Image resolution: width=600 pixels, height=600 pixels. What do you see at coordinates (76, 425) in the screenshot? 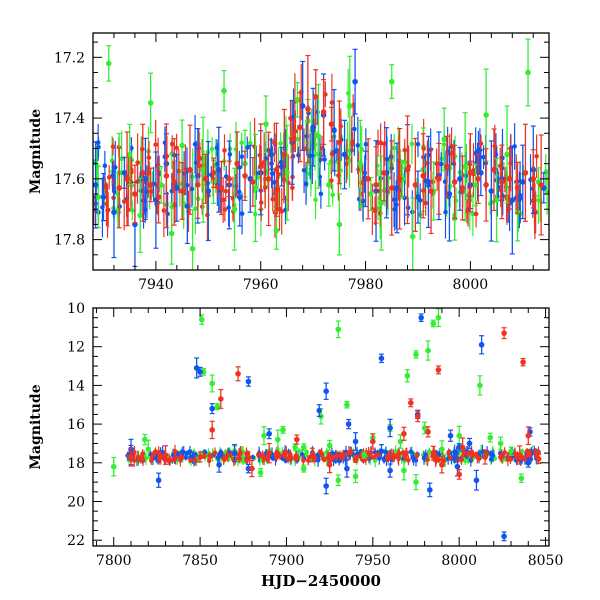
I see `y-tick-label: 16` at bounding box center [76, 425].